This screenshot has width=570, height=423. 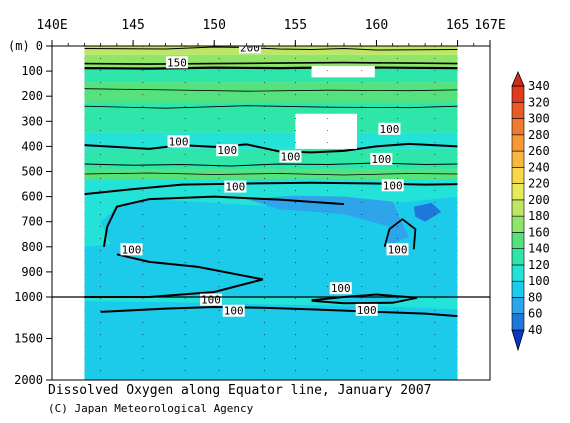 I want to click on colorbar-label: 220, so click(x=539, y=184).